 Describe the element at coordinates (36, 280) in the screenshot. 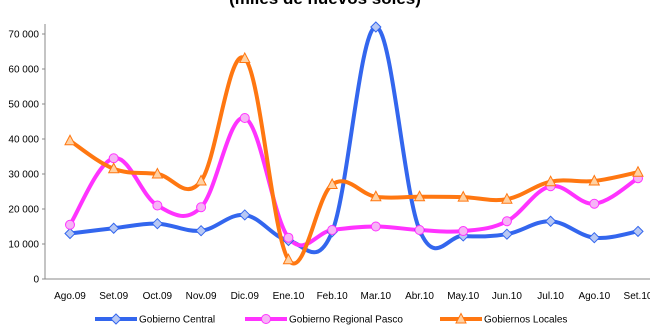

I see `y-tick-label: 0` at that location.